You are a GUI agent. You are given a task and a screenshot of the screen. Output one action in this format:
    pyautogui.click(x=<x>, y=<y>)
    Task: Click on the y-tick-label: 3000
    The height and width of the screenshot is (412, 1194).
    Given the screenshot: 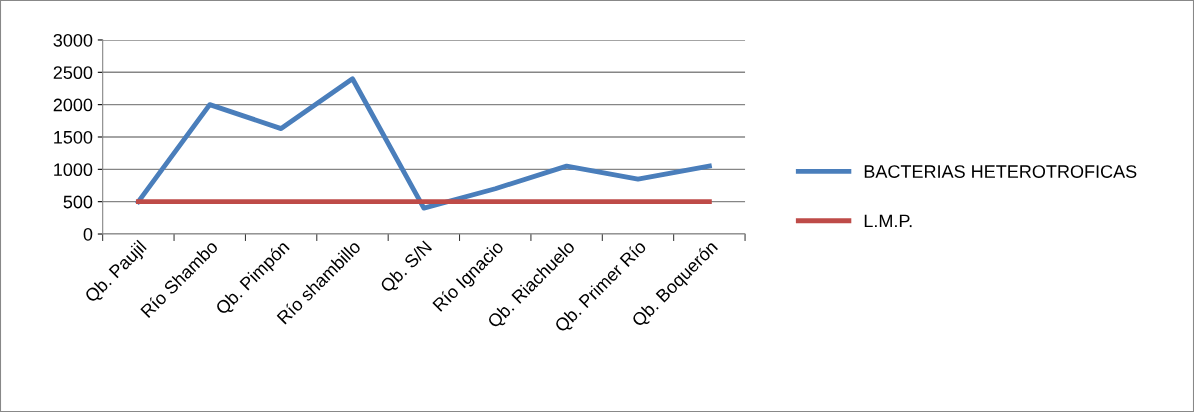 What is the action you would take?
    pyautogui.click(x=73, y=40)
    